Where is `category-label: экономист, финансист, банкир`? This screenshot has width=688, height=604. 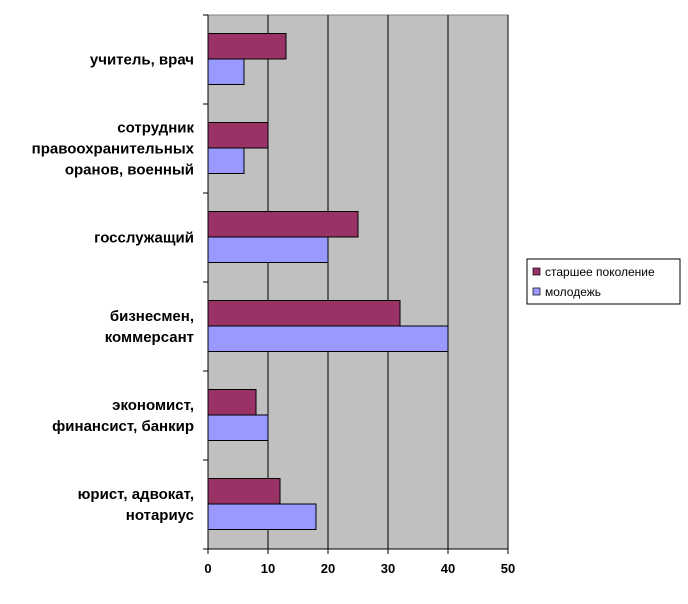 category-label: экономист, финансист, банкир is located at coordinates (123, 416).